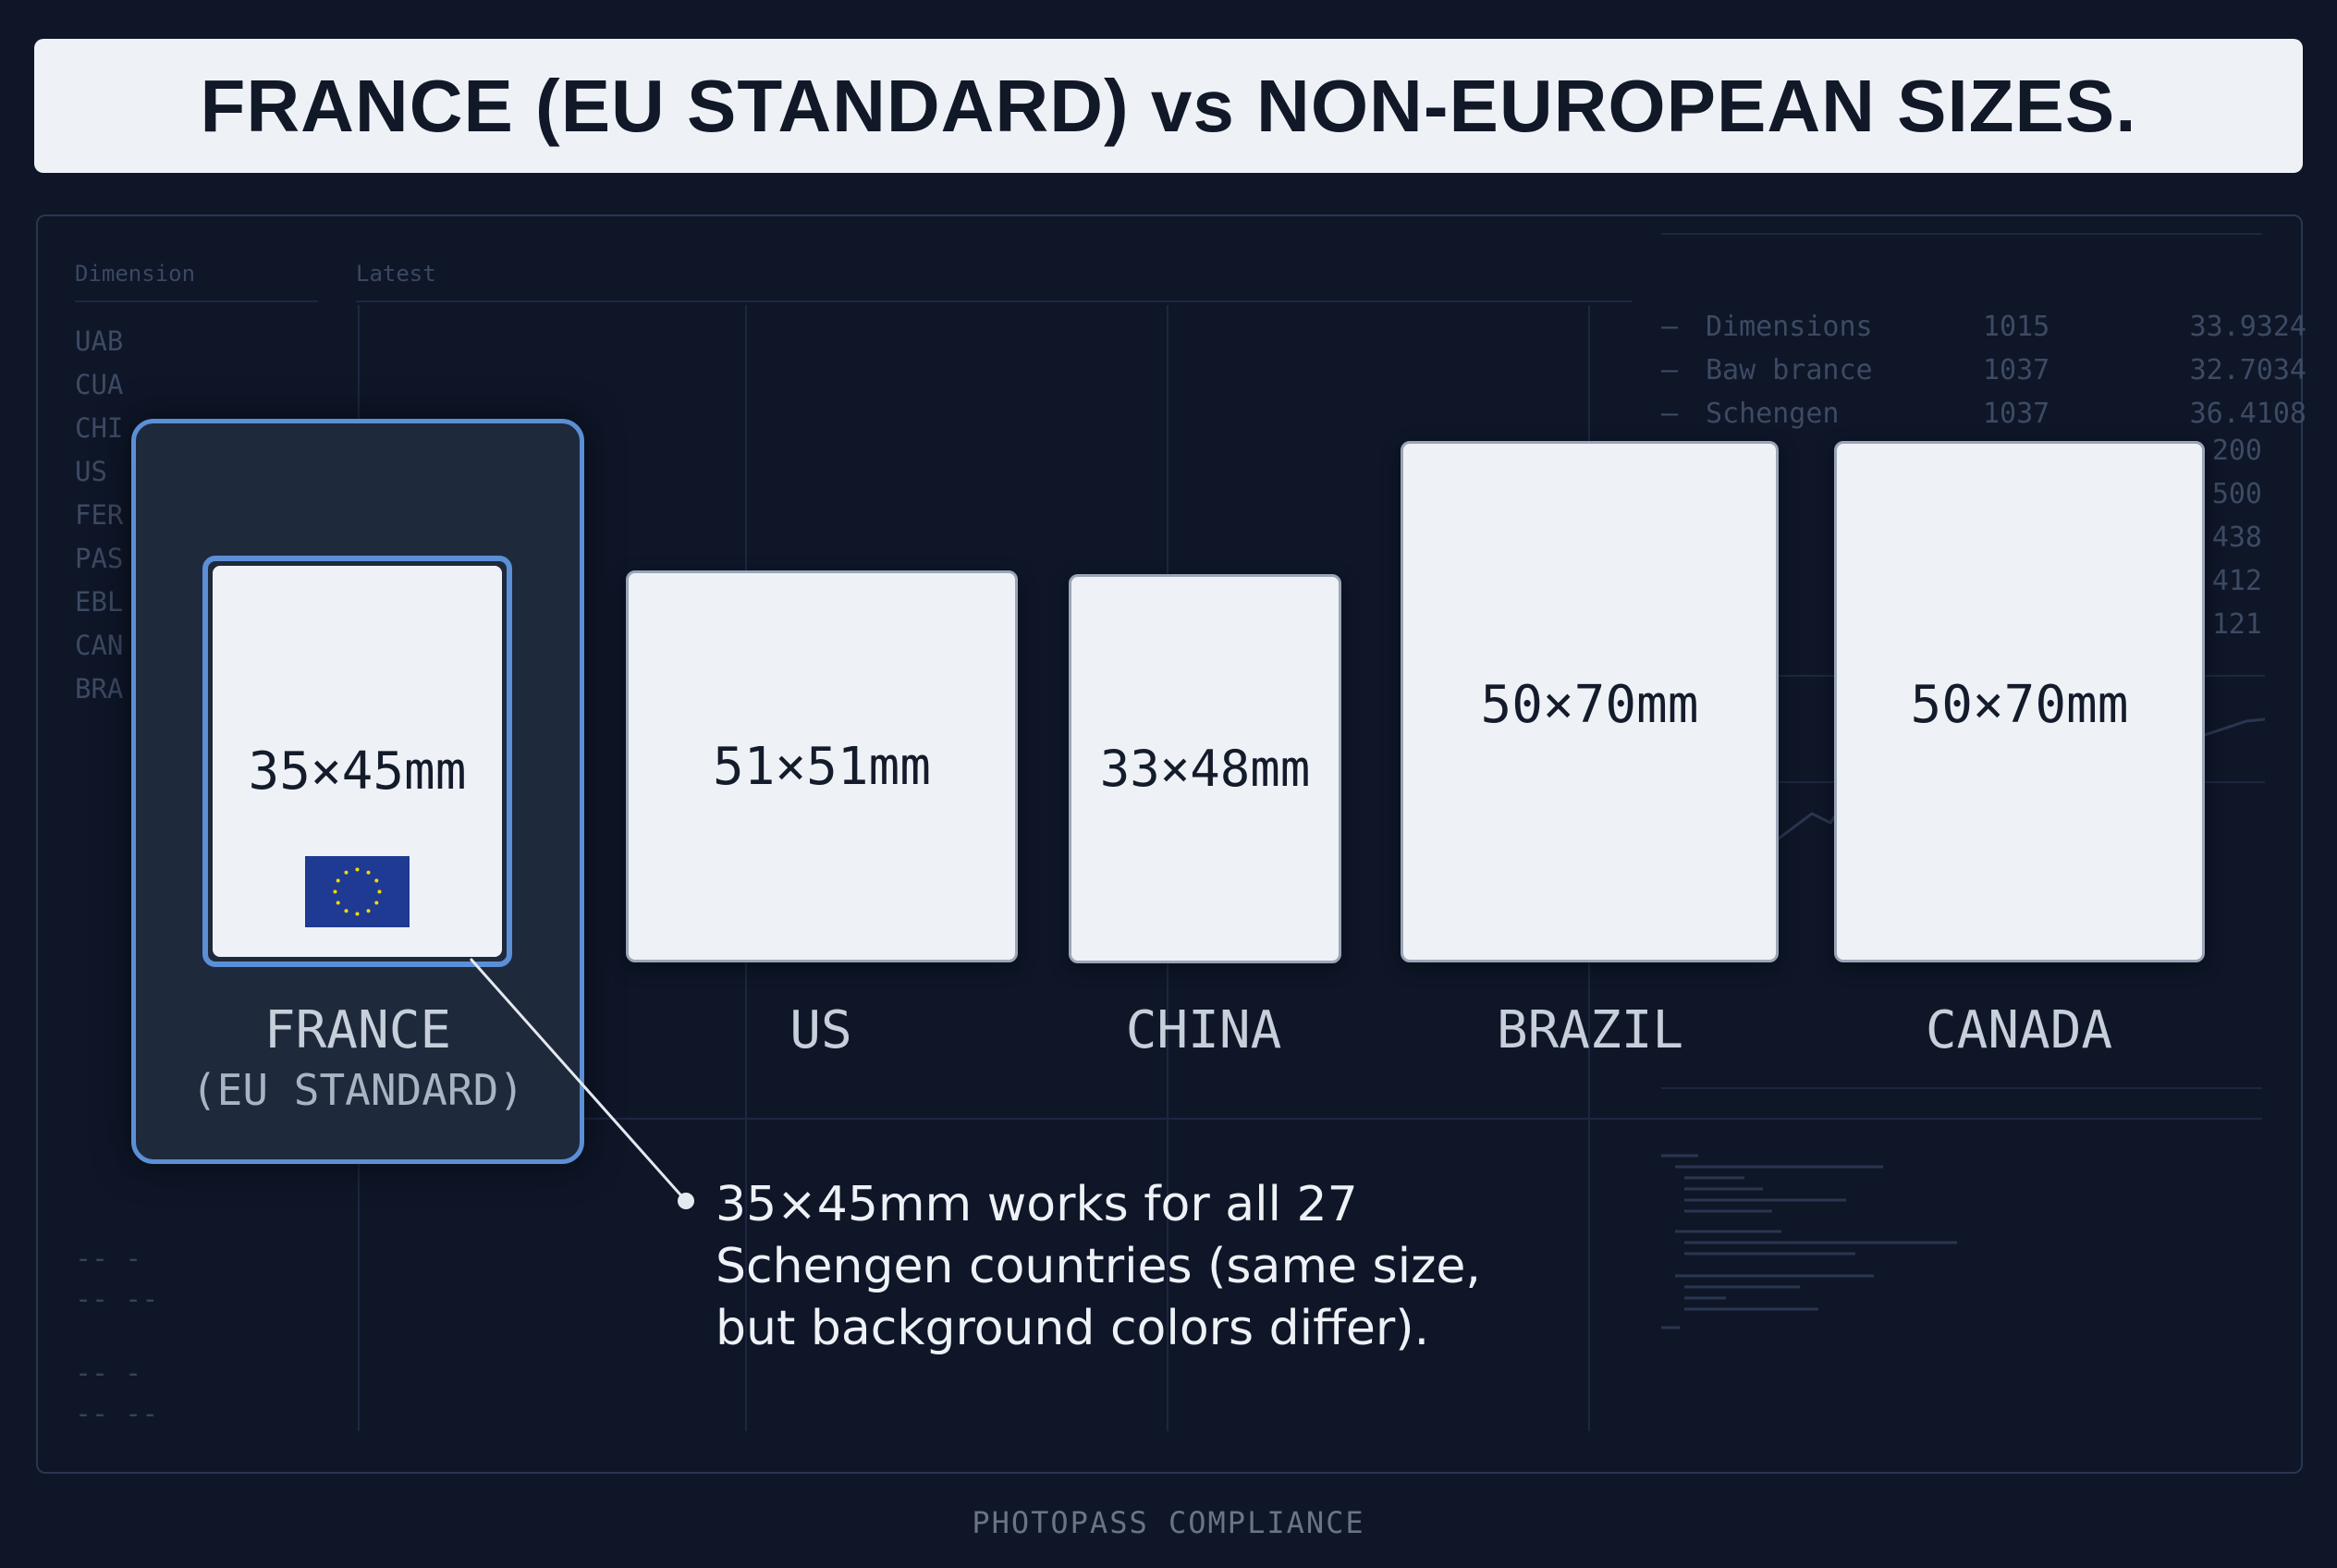  What do you see at coordinates (1590, 1030) in the screenshot?
I see `label-brazil: BRAZIL` at bounding box center [1590, 1030].